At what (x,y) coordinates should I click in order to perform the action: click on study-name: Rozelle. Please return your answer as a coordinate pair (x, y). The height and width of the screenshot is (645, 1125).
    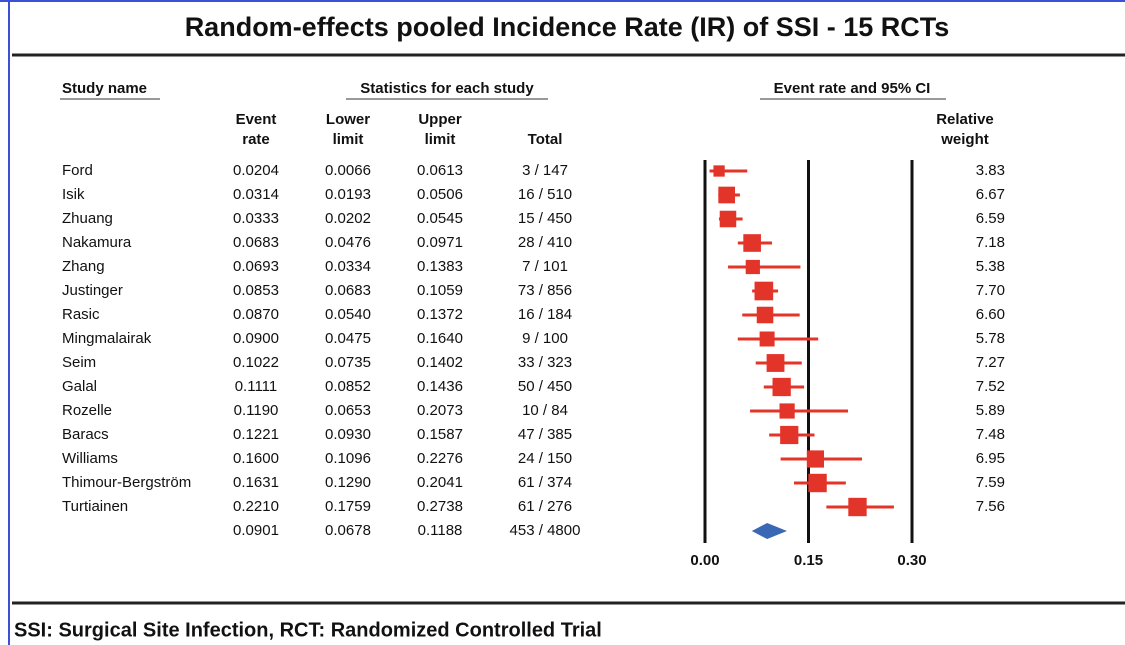
    Looking at the image, I should click on (87, 410).